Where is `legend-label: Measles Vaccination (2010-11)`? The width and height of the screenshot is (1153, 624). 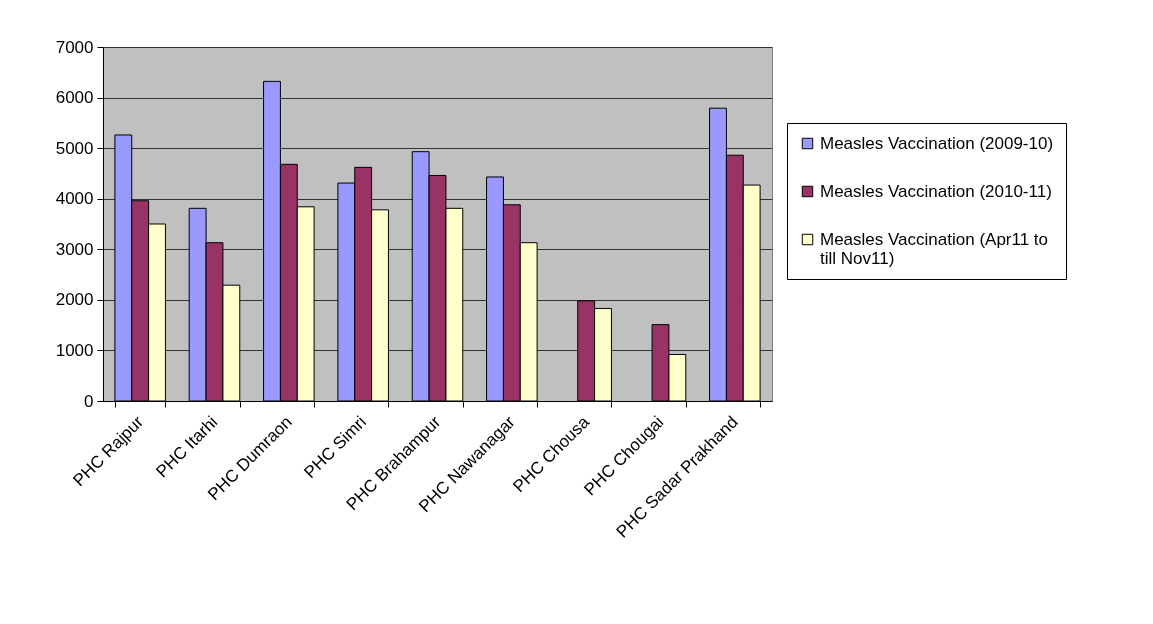 legend-label: Measles Vaccination (2010-11) is located at coordinates (936, 191).